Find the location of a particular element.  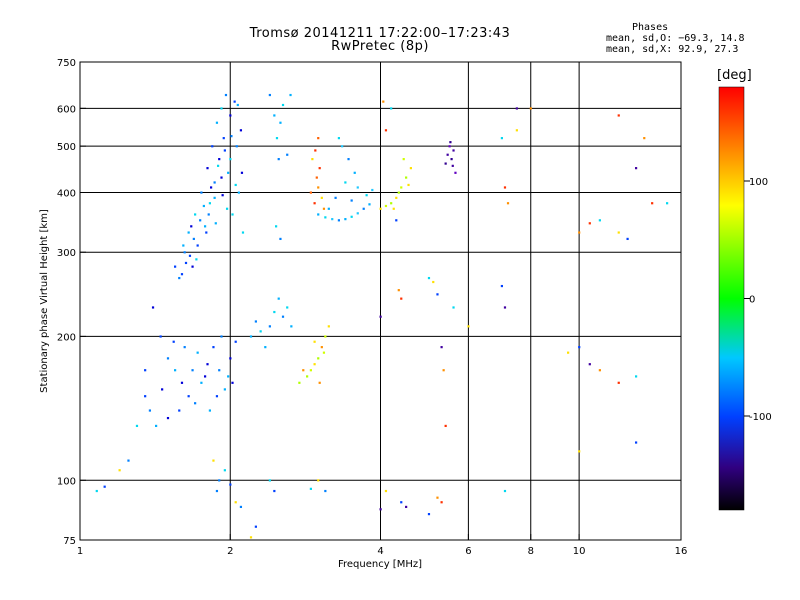

x-tick-label: 8 is located at coordinates (531, 551).